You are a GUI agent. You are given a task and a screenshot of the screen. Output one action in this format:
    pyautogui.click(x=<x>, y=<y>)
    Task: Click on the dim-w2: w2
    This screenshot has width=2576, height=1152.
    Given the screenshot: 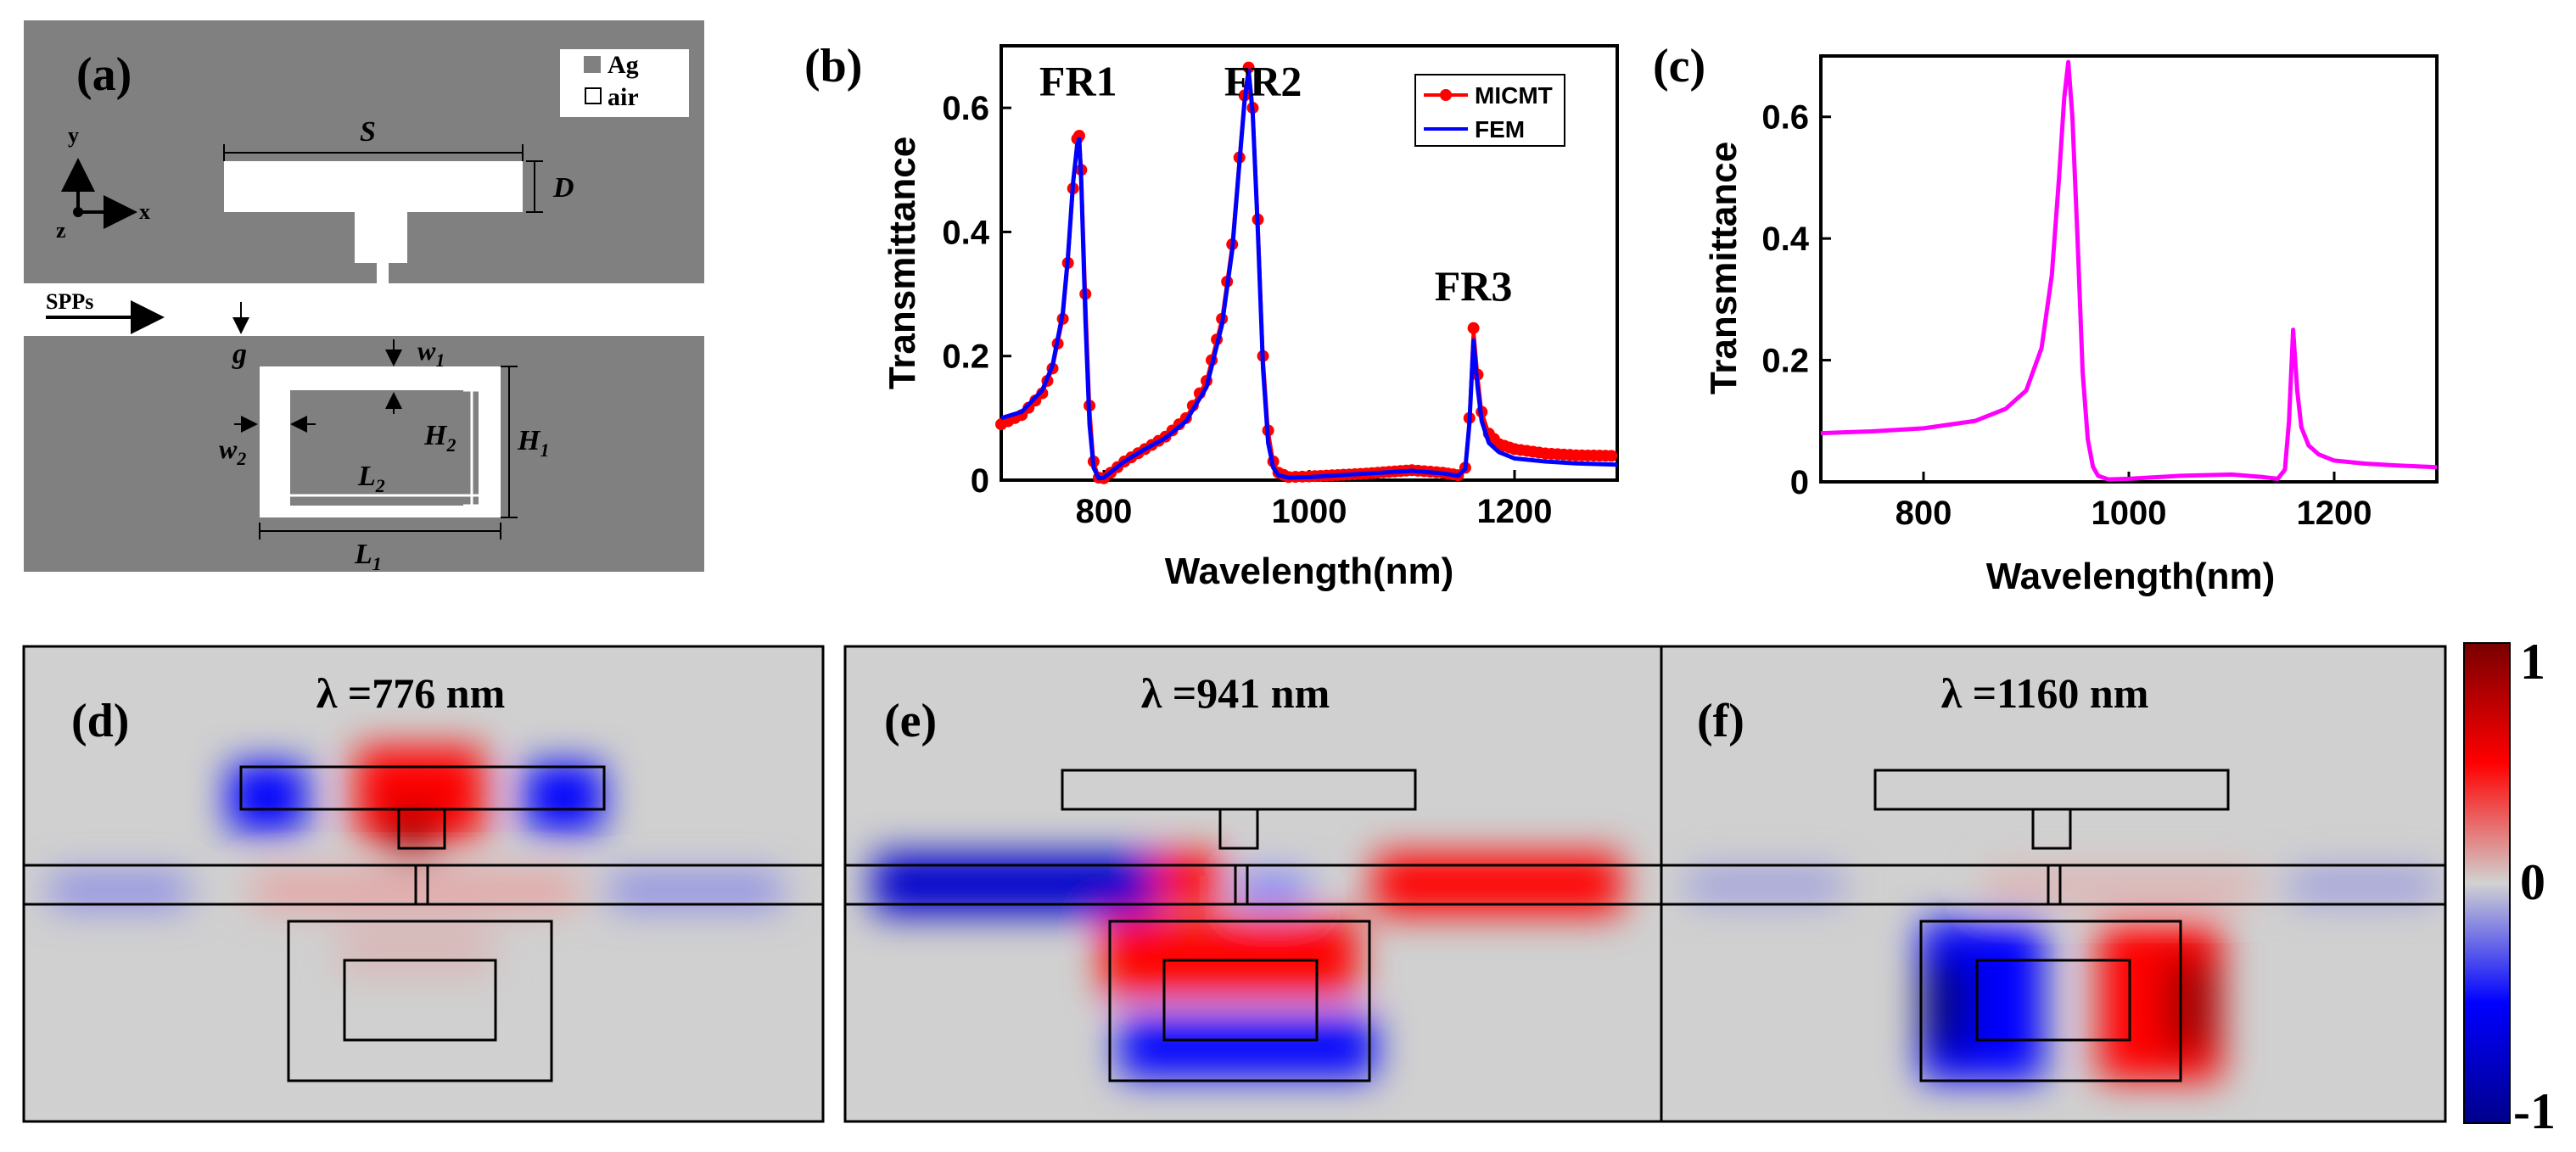 What is the action you would take?
    pyautogui.click(x=233, y=451)
    